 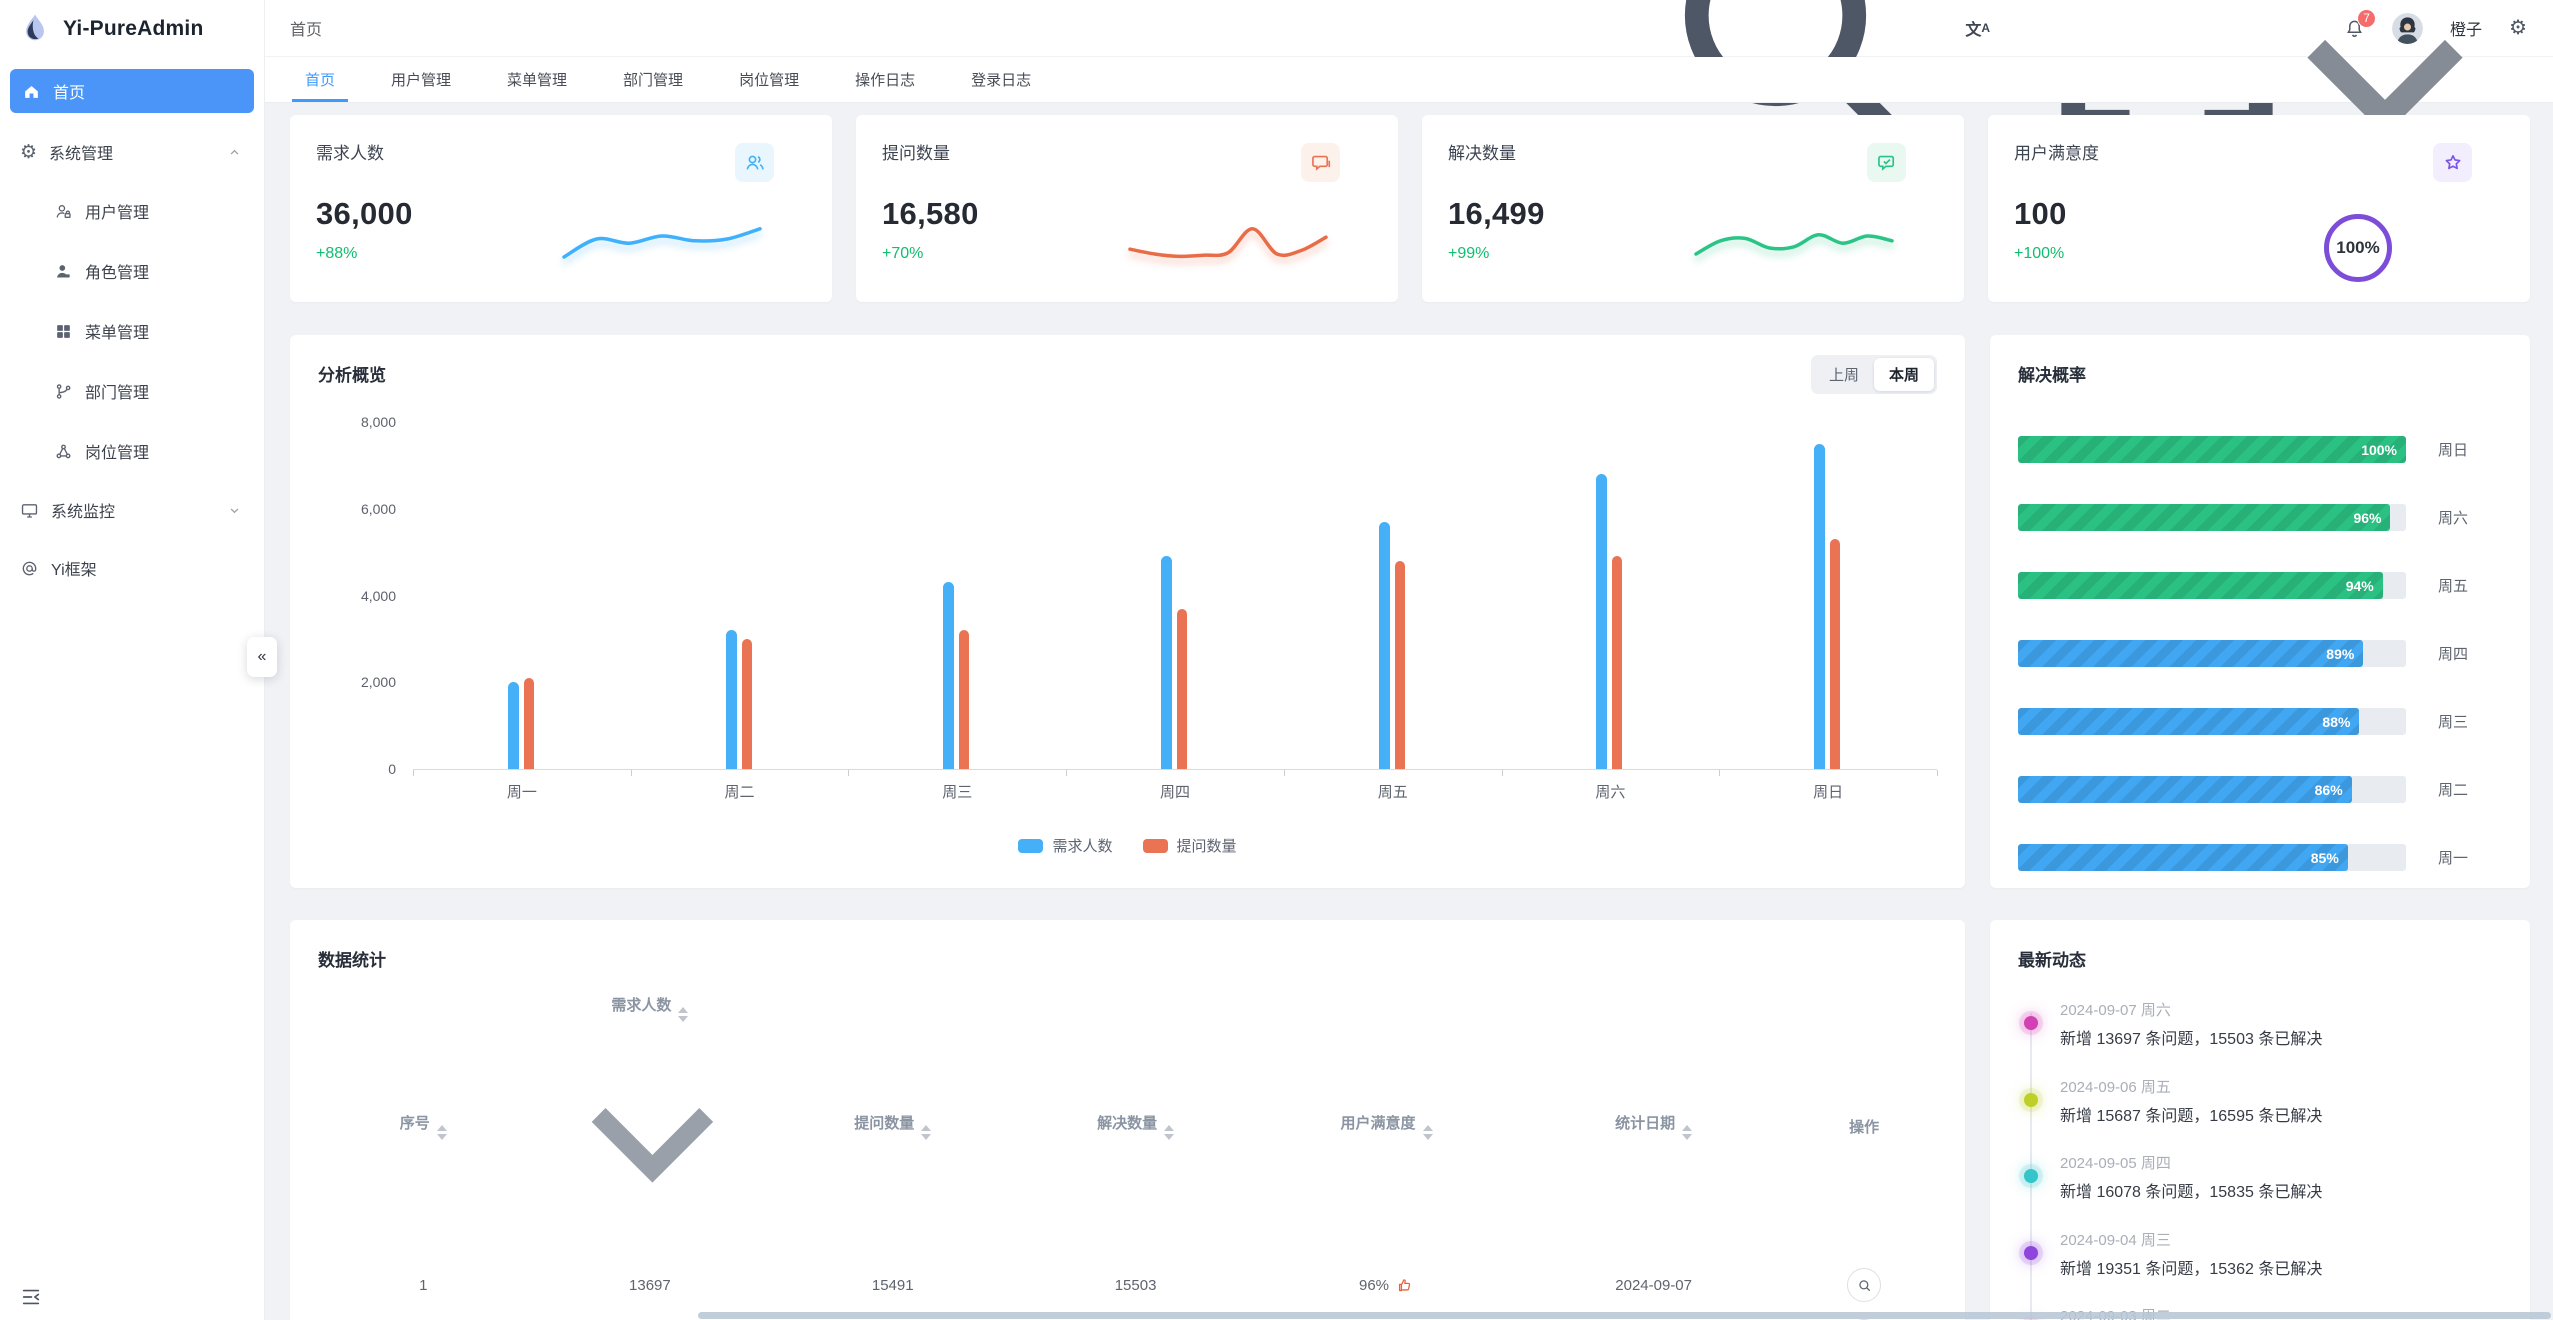 I want to click on stat-card-title: 需求人数, so click(x=350, y=153).